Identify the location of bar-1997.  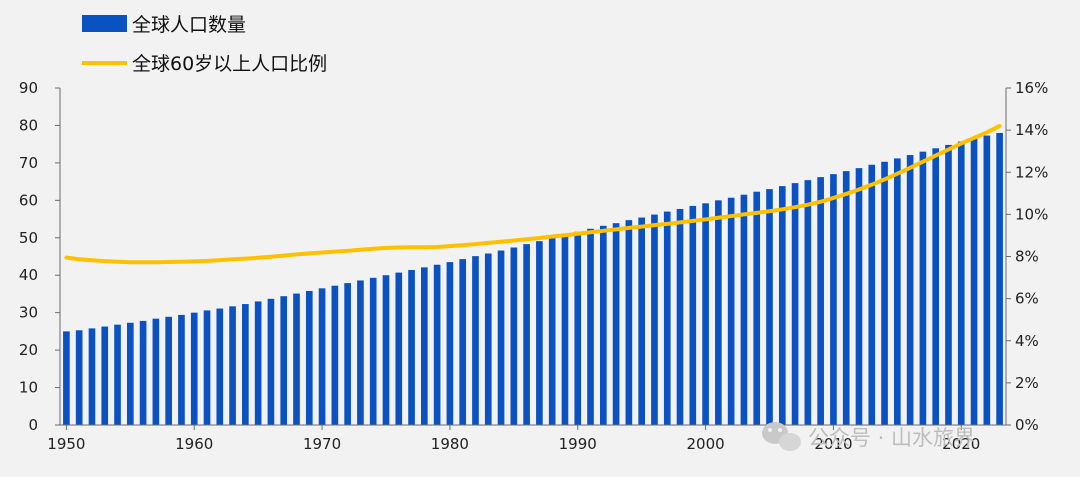
(667, 318).